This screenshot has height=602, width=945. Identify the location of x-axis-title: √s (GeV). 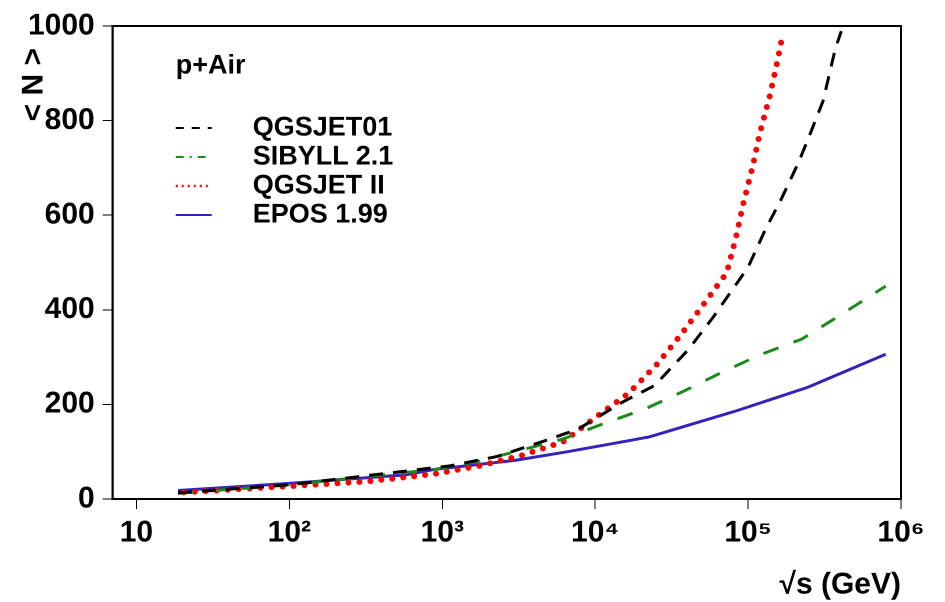
(840, 583).